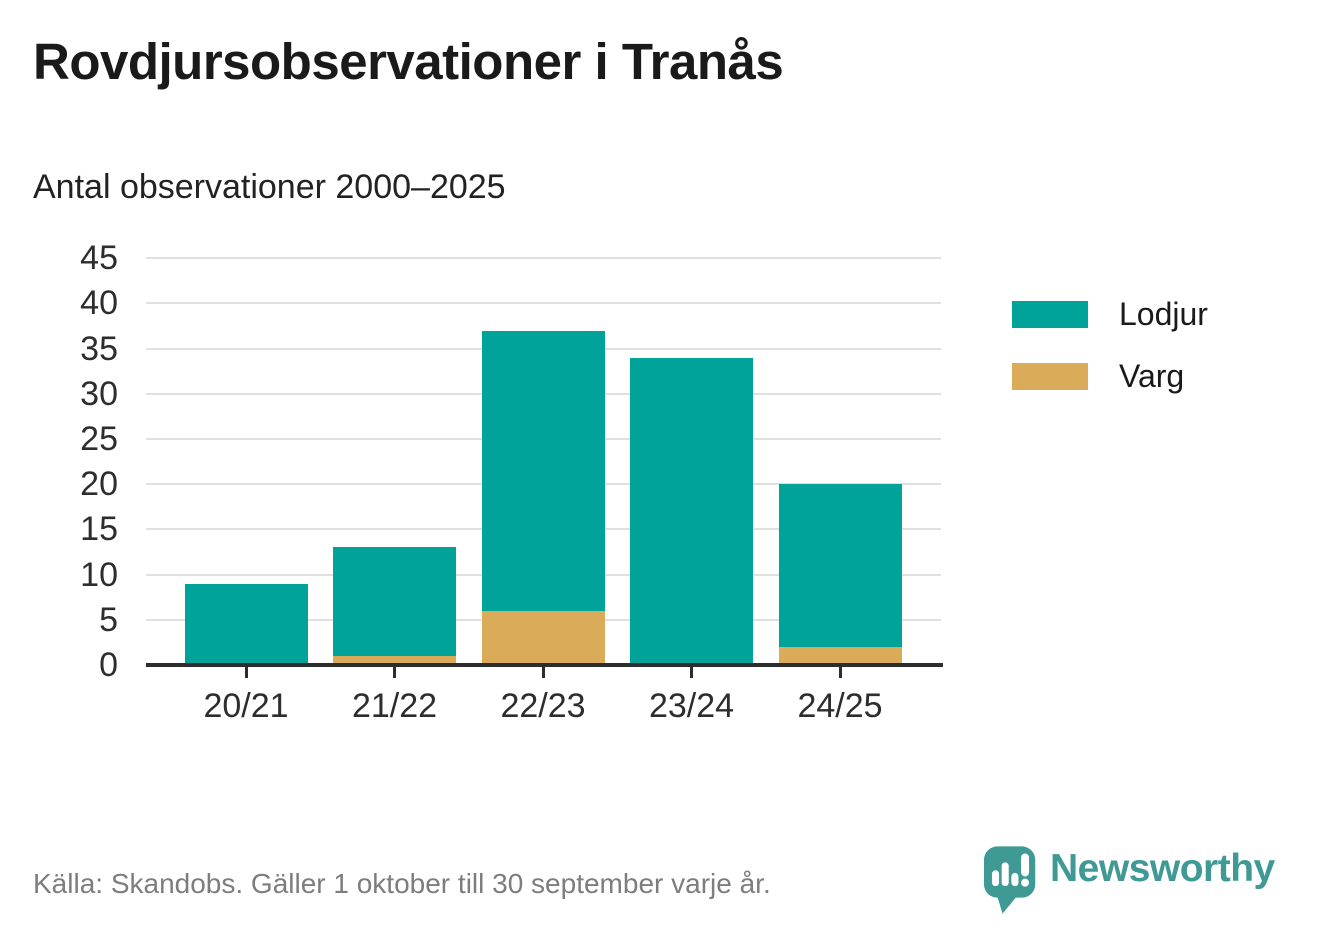  What do you see at coordinates (544, 665) in the screenshot?
I see `x-axis-line` at bounding box center [544, 665].